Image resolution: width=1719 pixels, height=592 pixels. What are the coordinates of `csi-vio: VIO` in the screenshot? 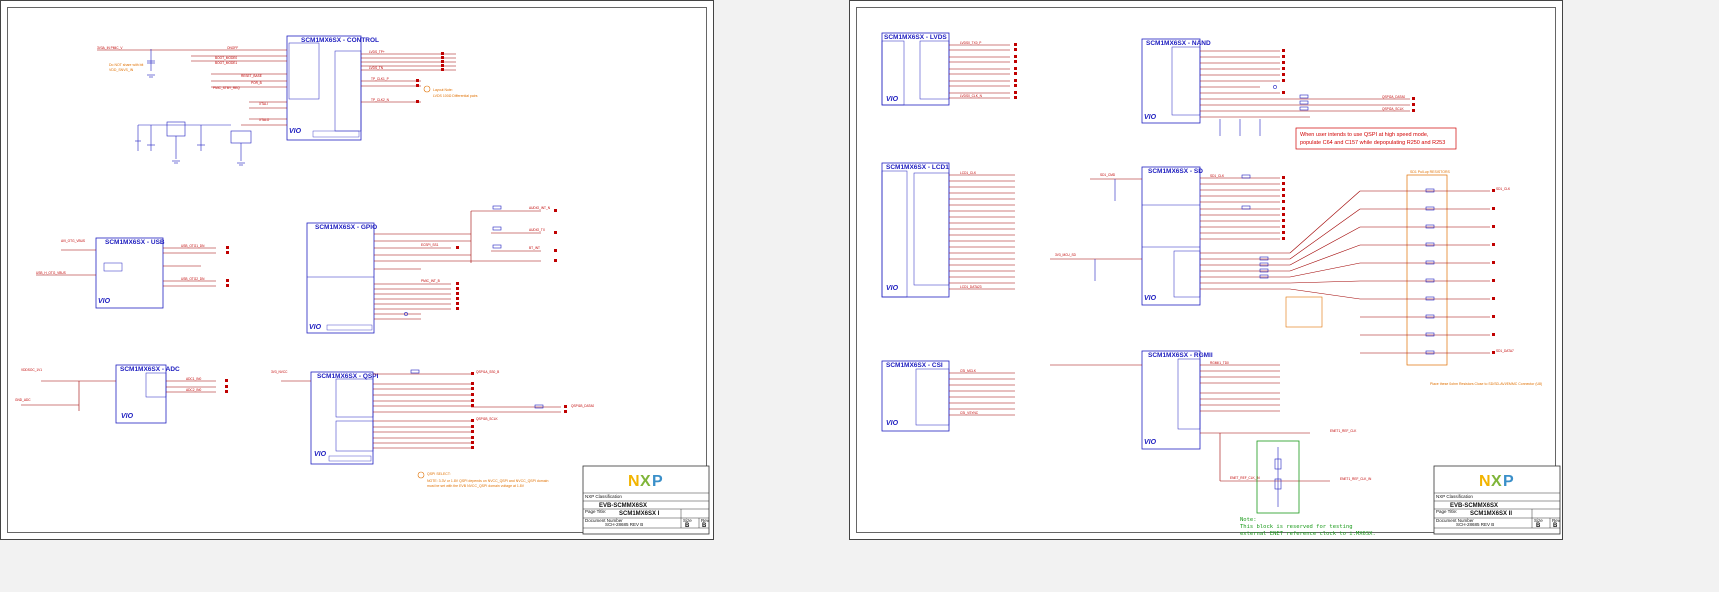 It's located at (892, 423).